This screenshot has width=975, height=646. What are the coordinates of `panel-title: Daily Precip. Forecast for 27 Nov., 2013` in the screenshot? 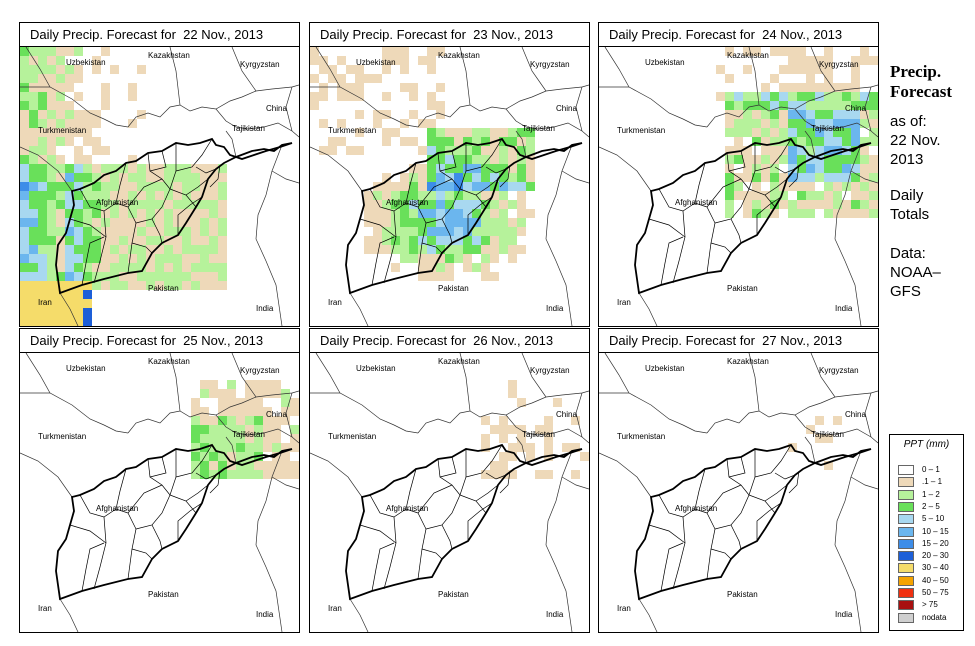 It's located at (738, 341).